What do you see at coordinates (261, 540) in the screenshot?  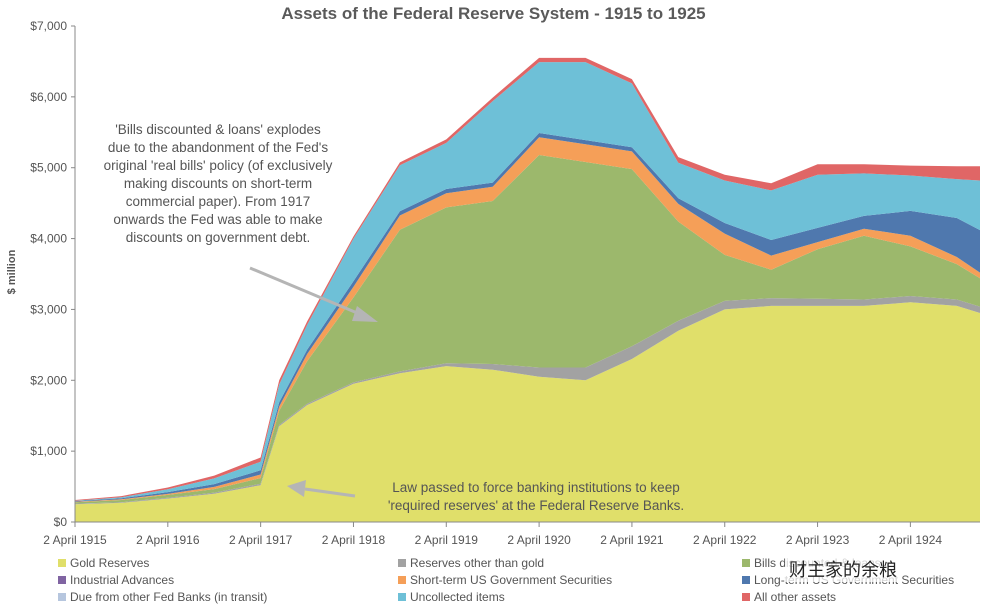 I see `x-tick-label: 2 April 1917` at bounding box center [261, 540].